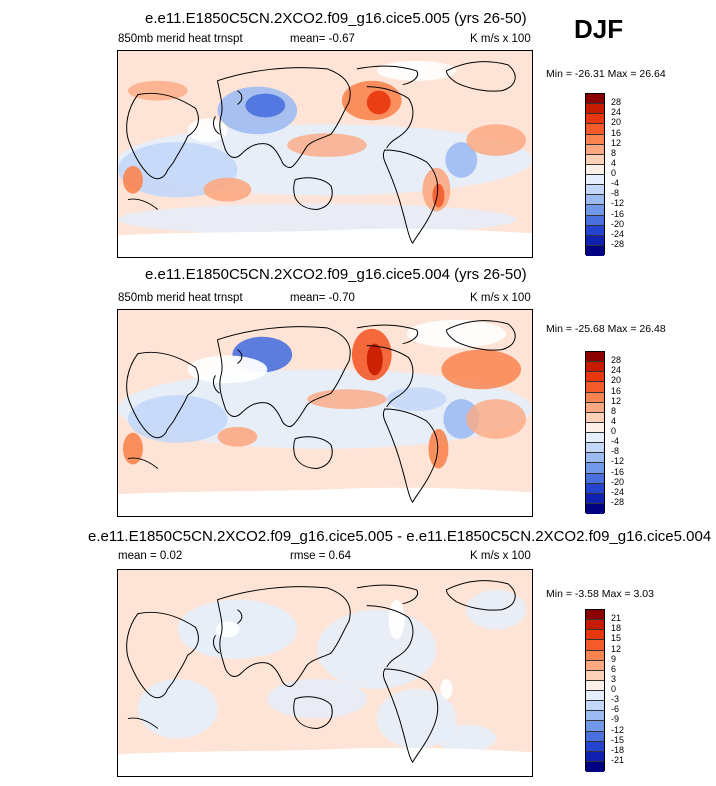 This screenshot has width=716, height=786. I want to click on panel-1-variable-label: 850mb merid heat trnspt, so click(180, 39).